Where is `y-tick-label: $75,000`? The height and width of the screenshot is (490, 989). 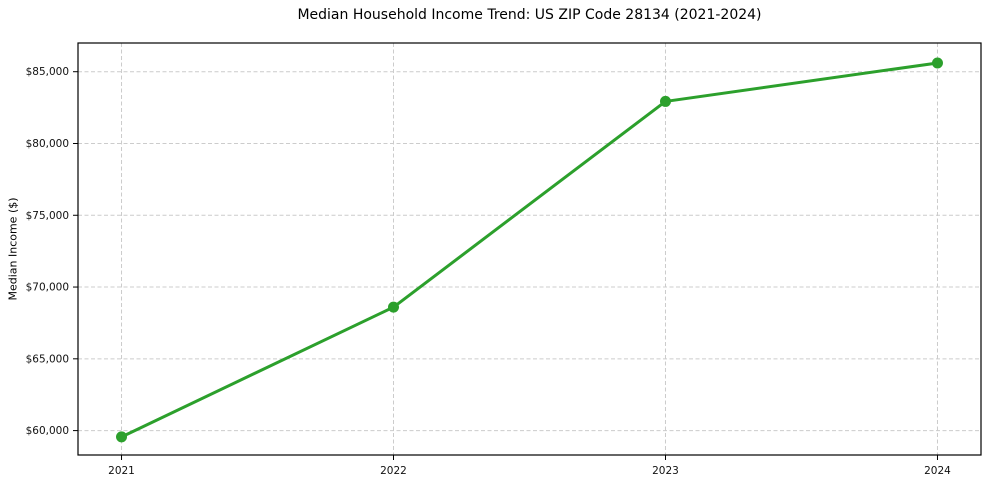 y-tick-label: $75,000 is located at coordinates (47, 216).